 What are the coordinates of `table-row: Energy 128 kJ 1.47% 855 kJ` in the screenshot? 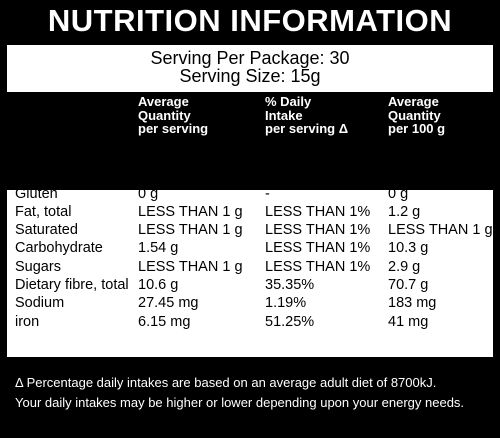 It's located at (254, 157).